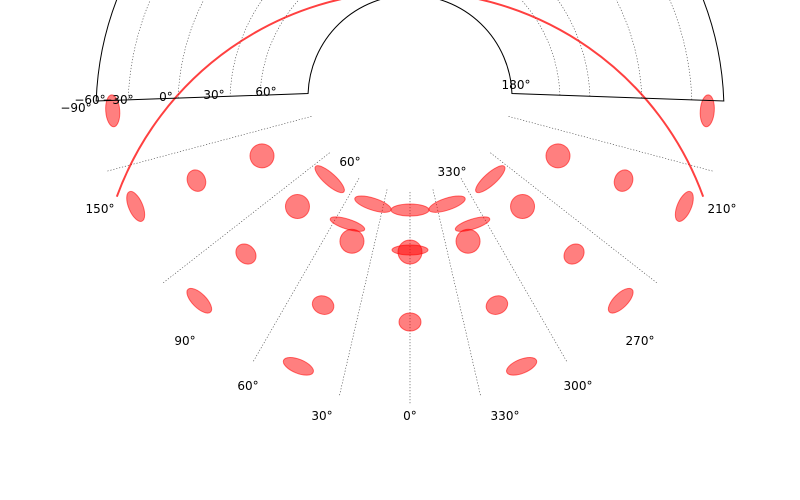 The width and height of the screenshot is (800, 500). What do you see at coordinates (213, 95) in the screenshot?
I see `latitude-tick-label: 30°` at bounding box center [213, 95].